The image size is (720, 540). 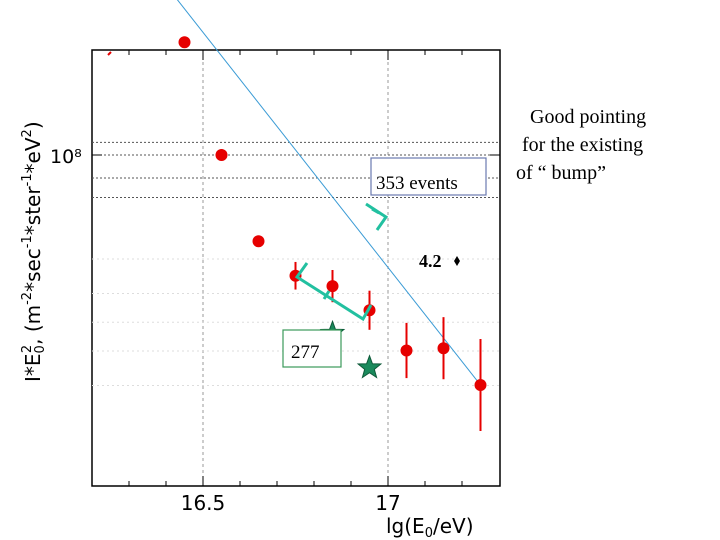 I want to click on events-353-box, so click(x=428, y=176).